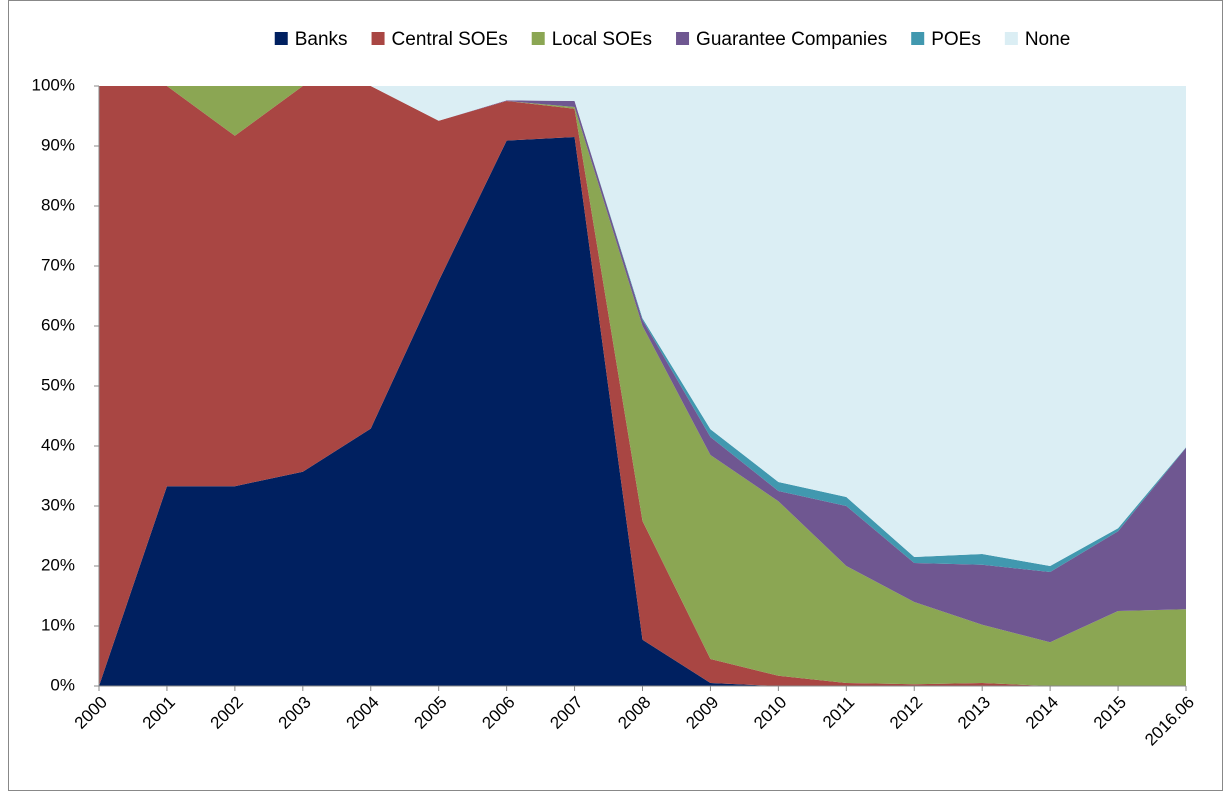 The height and width of the screenshot is (793, 1231). I want to click on y-tick-label: 80%, so click(58, 204).